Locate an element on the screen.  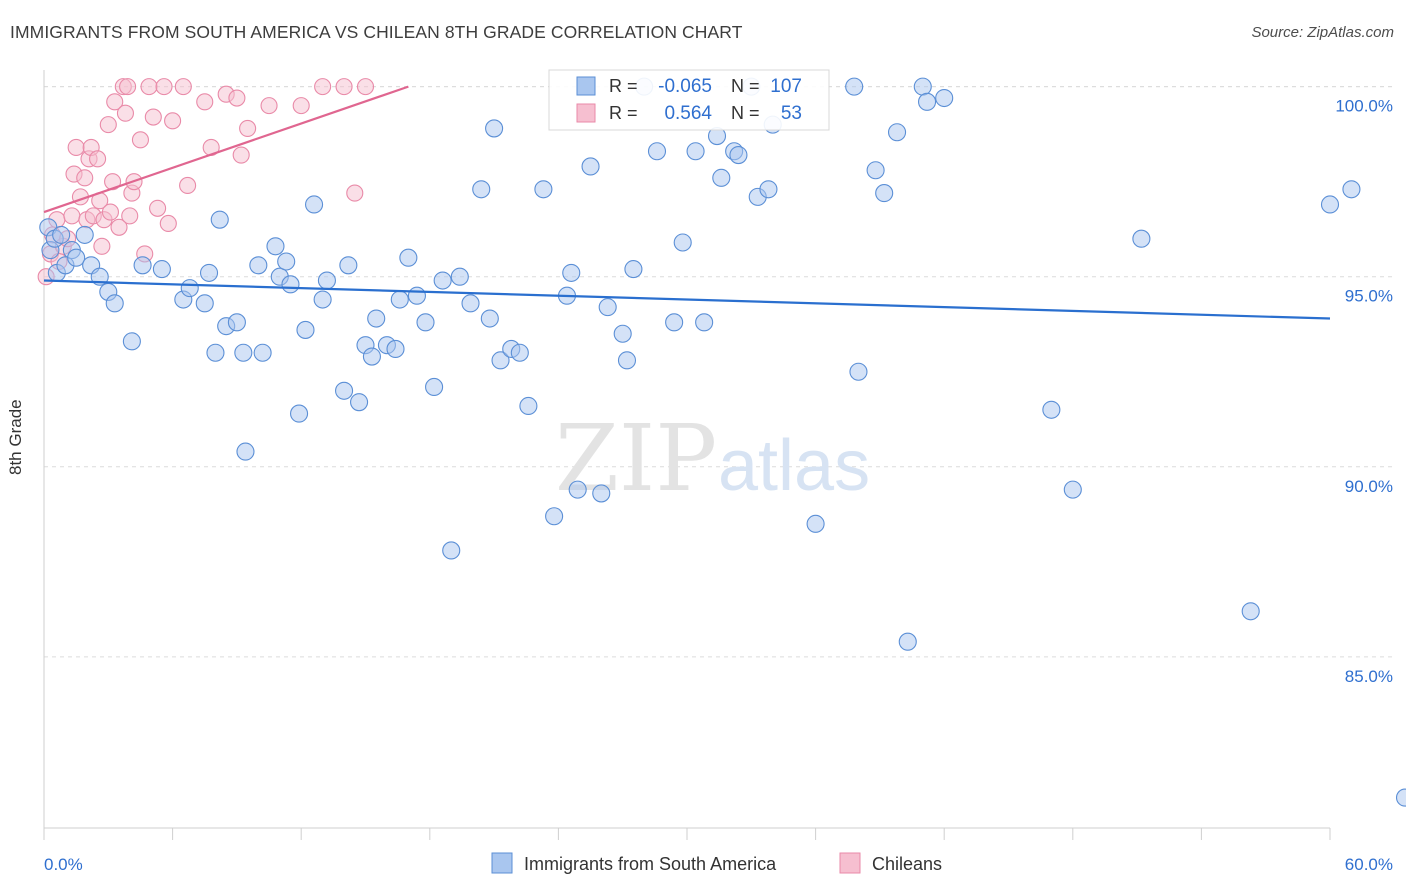
stats-legend-frame is located at coordinates (689, 100).